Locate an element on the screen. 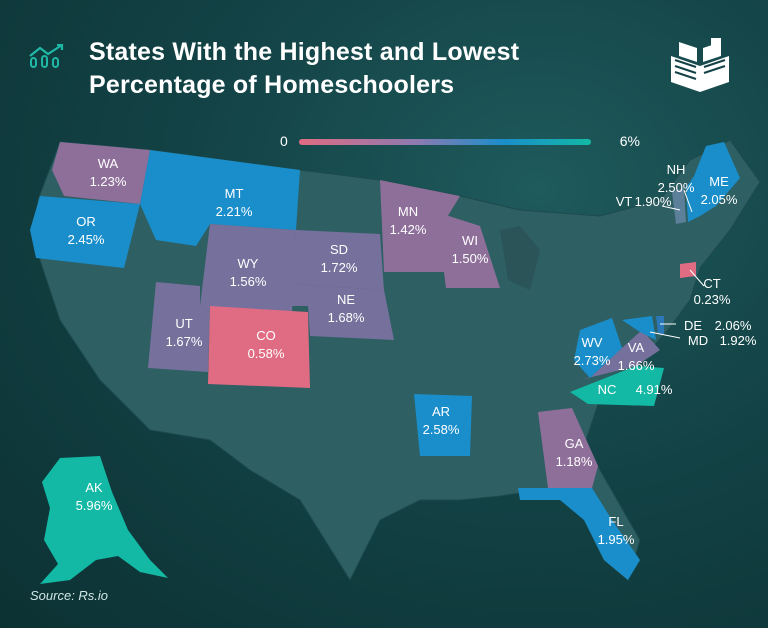 The width and height of the screenshot is (768, 628). label-va-value: 1.66% is located at coordinates (636, 365).